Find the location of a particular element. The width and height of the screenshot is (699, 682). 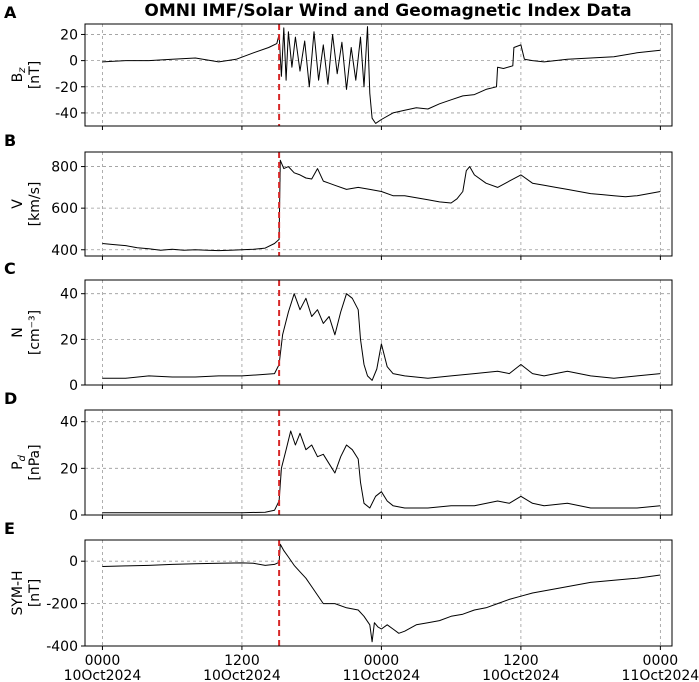

panel-label: B is located at coordinates (10, 140).